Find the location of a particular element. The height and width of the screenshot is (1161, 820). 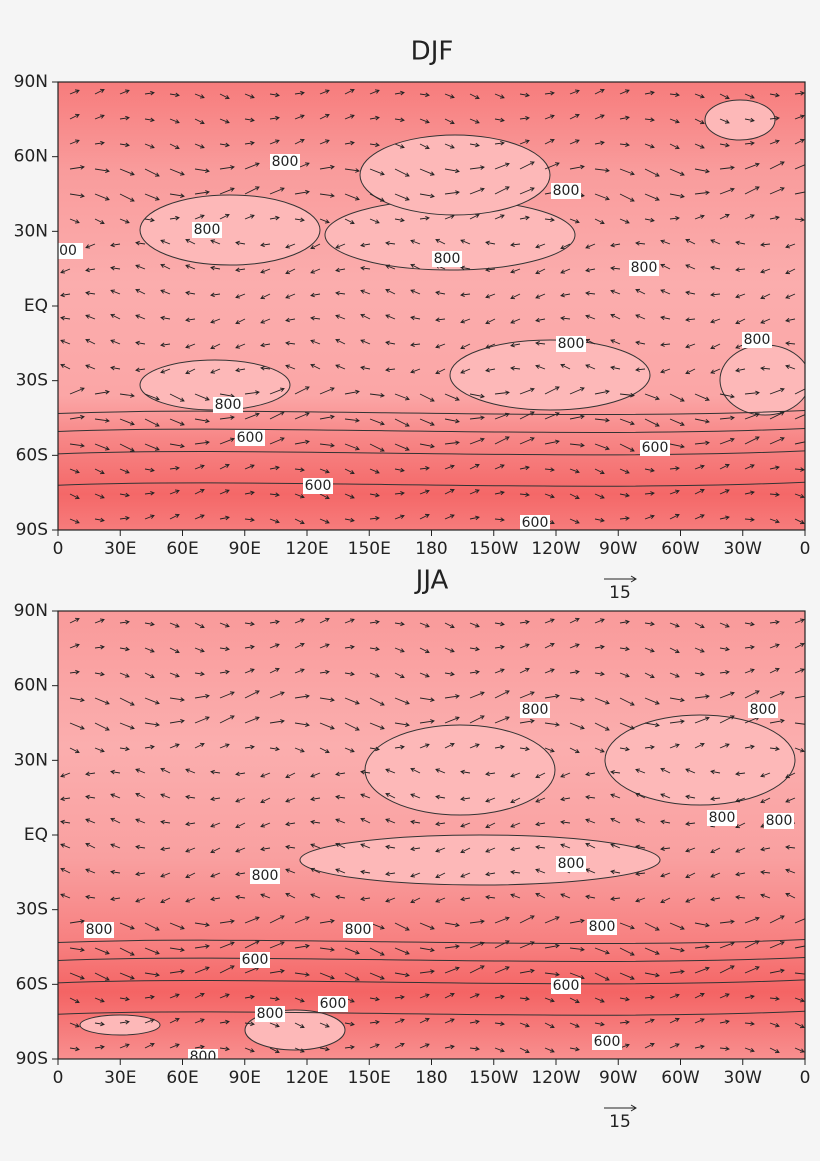

contour-line is located at coordinates (431, 430).